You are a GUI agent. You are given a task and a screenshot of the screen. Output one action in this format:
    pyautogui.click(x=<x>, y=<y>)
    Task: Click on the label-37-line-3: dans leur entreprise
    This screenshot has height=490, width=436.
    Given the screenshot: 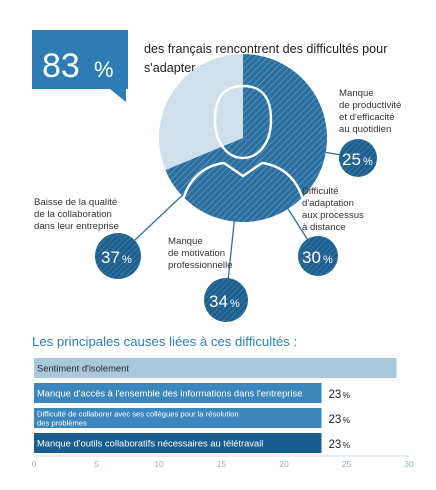 What is the action you would take?
    pyautogui.click(x=76, y=226)
    